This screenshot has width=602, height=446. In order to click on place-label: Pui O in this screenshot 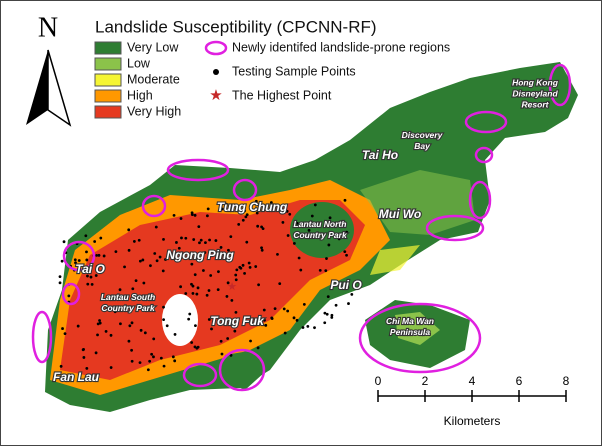, I will do `click(346, 285)`.